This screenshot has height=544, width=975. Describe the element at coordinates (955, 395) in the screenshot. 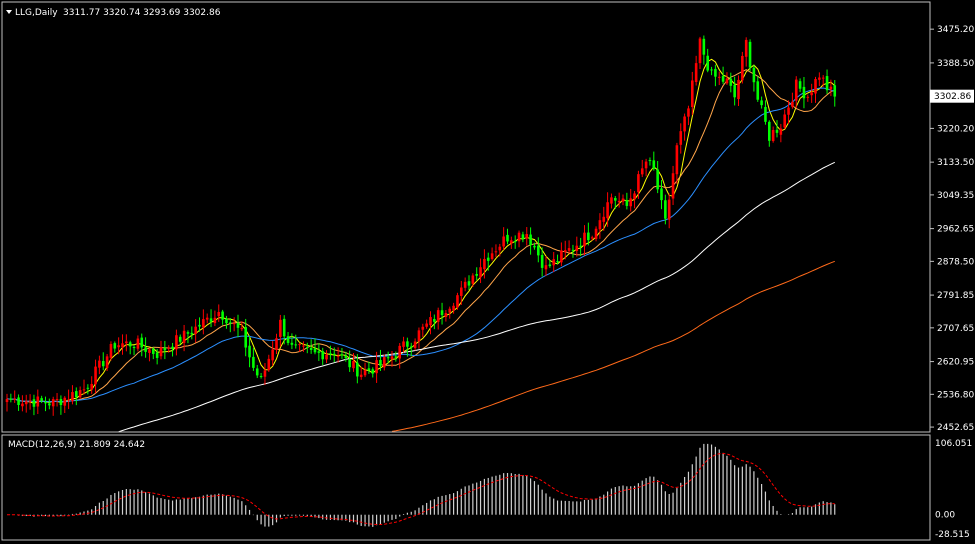

I see `price-tick-label: 2536.80` at that location.